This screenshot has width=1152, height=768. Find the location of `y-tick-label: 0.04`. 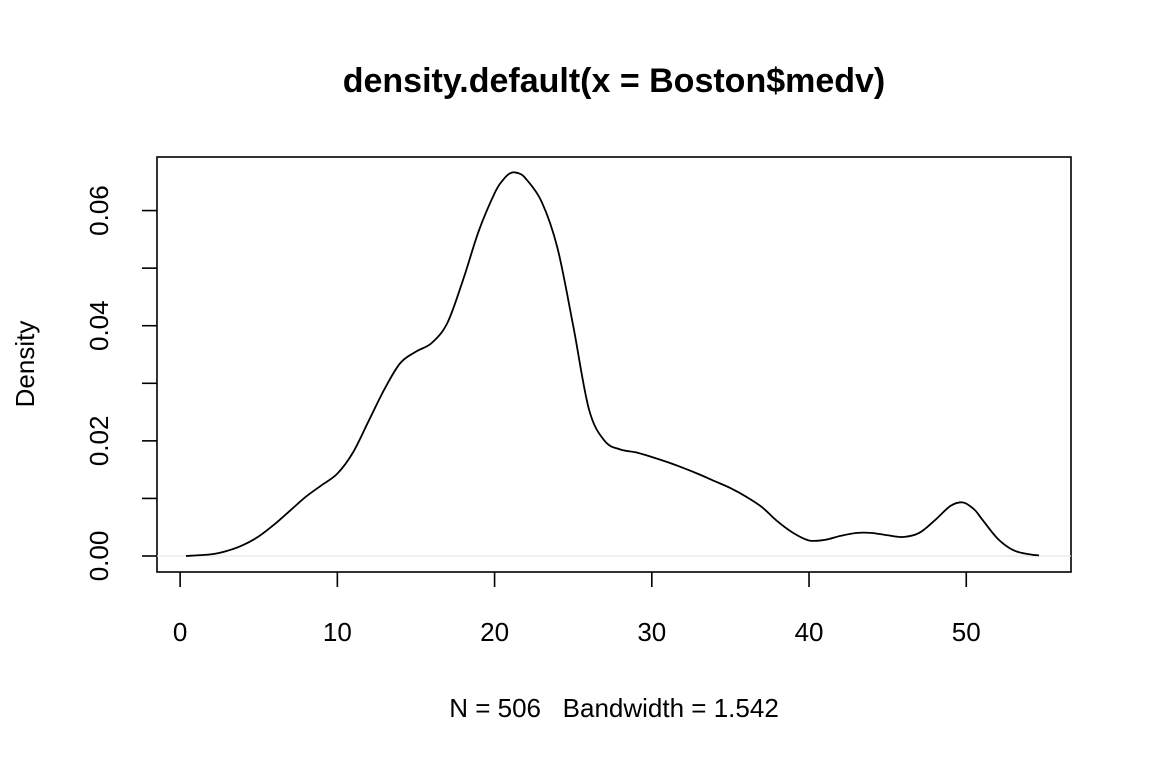

y-tick-label: 0.04 is located at coordinates (99, 325).